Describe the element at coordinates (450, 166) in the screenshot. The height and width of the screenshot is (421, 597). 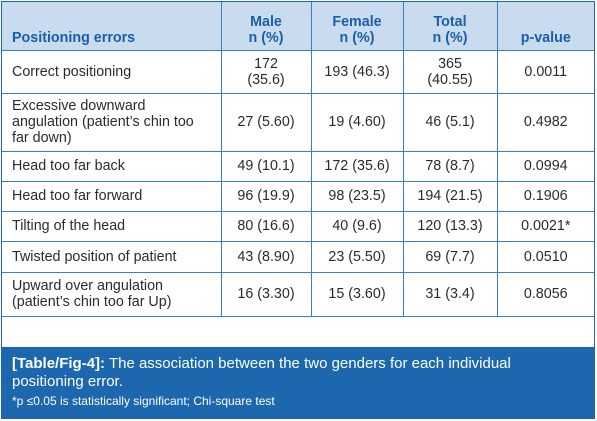
I see `cell-total: 78 (8.7)` at that location.